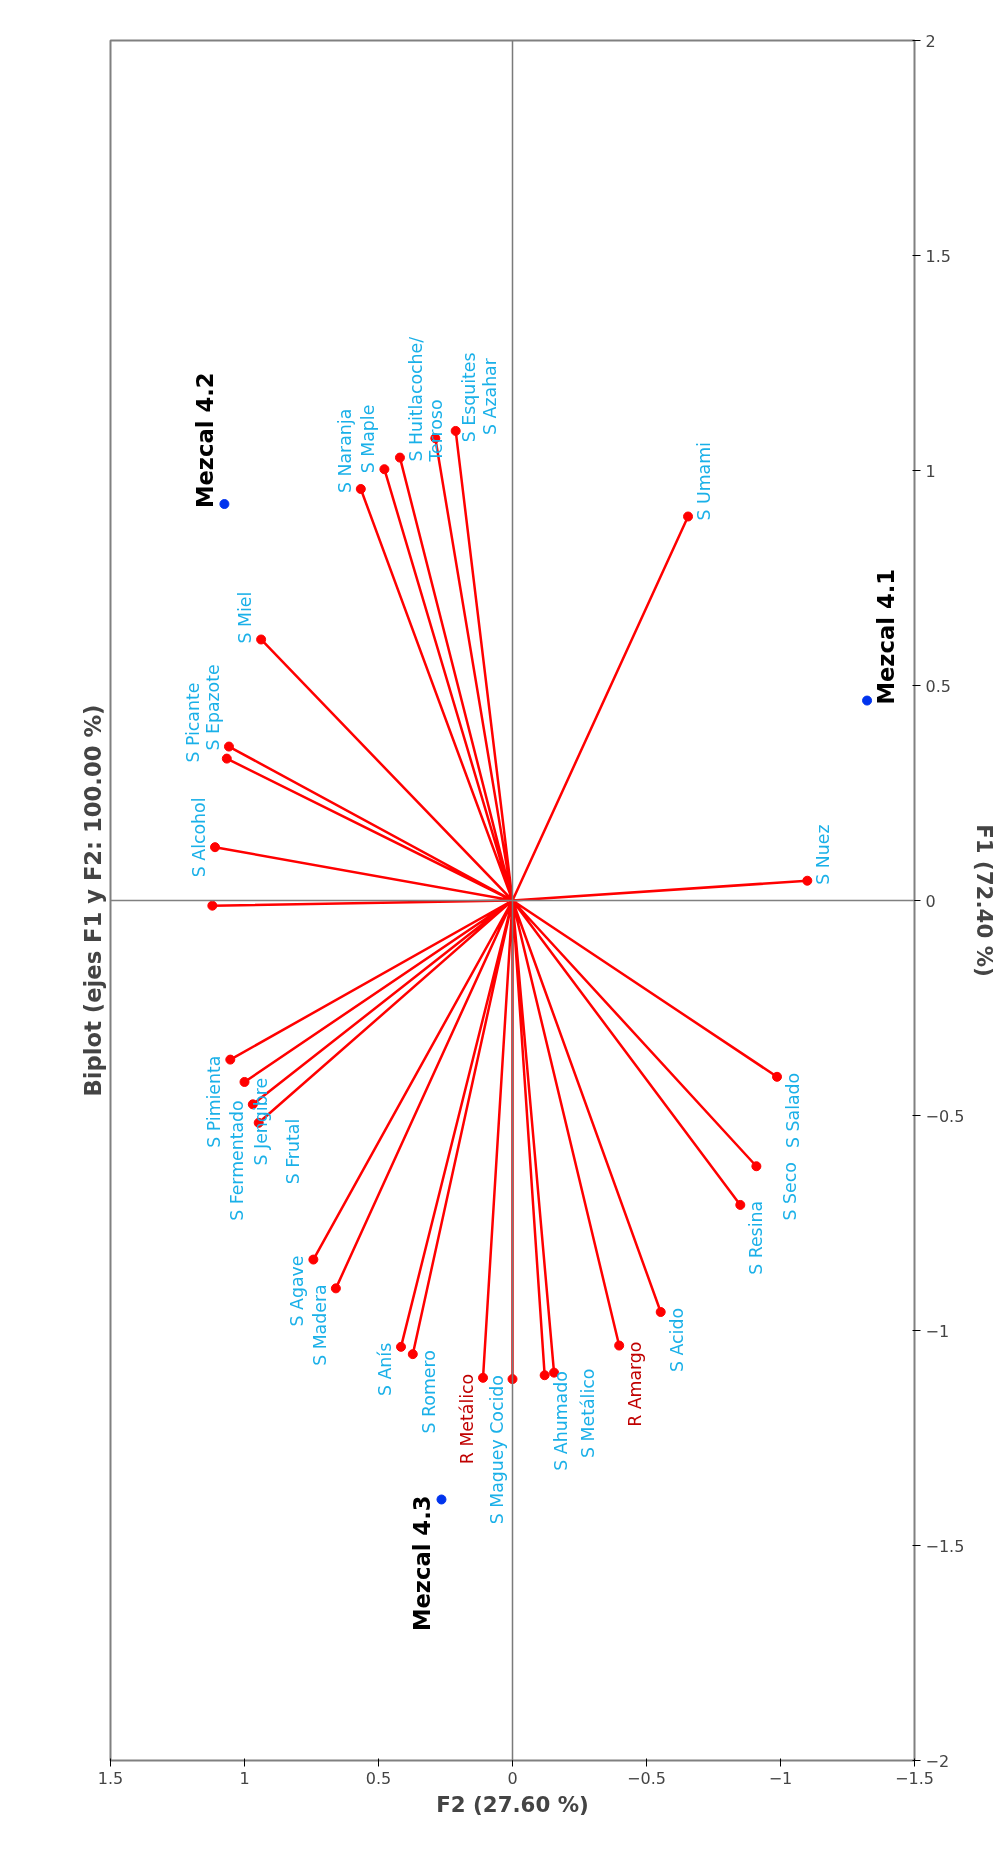  What do you see at coordinates (793, 1110) in the screenshot?
I see `data-label: S Salado` at bounding box center [793, 1110].